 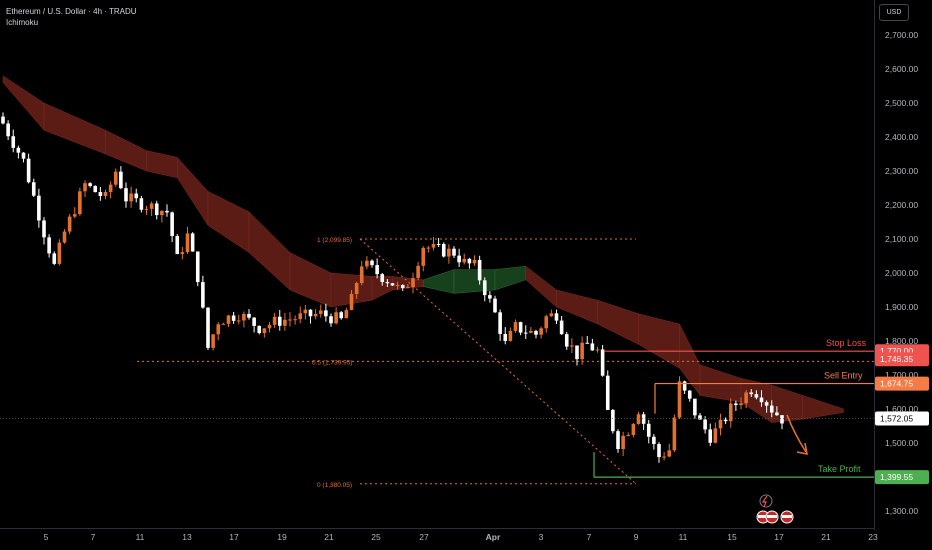 What do you see at coordinates (22, 22) in the screenshot?
I see `indicator-label: Ichimoku` at bounding box center [22, 22].